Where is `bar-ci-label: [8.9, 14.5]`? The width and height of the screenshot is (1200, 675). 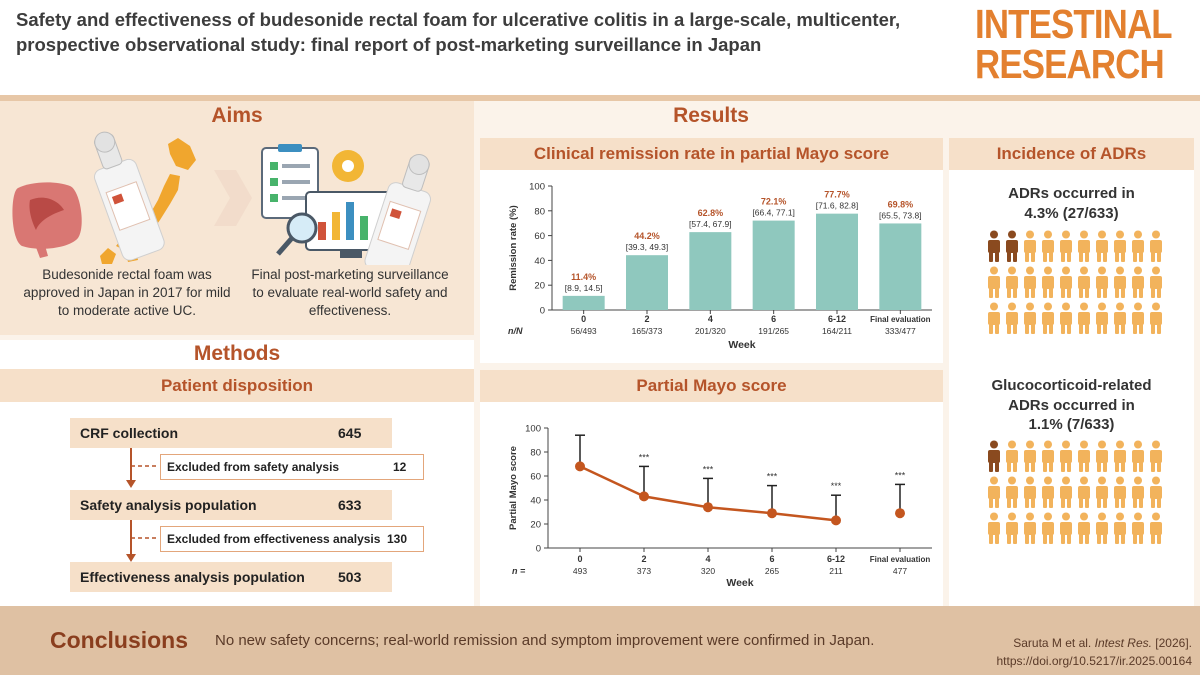
bar-ci-label: [8.9, 14.5] is located at coordinates (584, 288).